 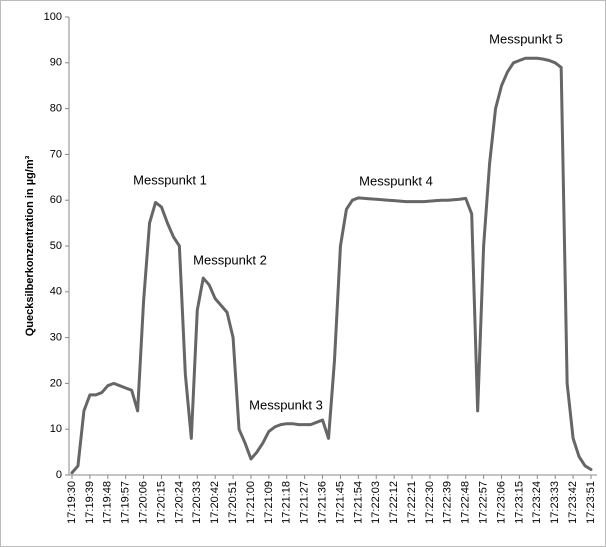 What do you see at coordinates (56, 109) in the screenshot?
I see `y-tick-label: 80` at bounding box center [56, 109].